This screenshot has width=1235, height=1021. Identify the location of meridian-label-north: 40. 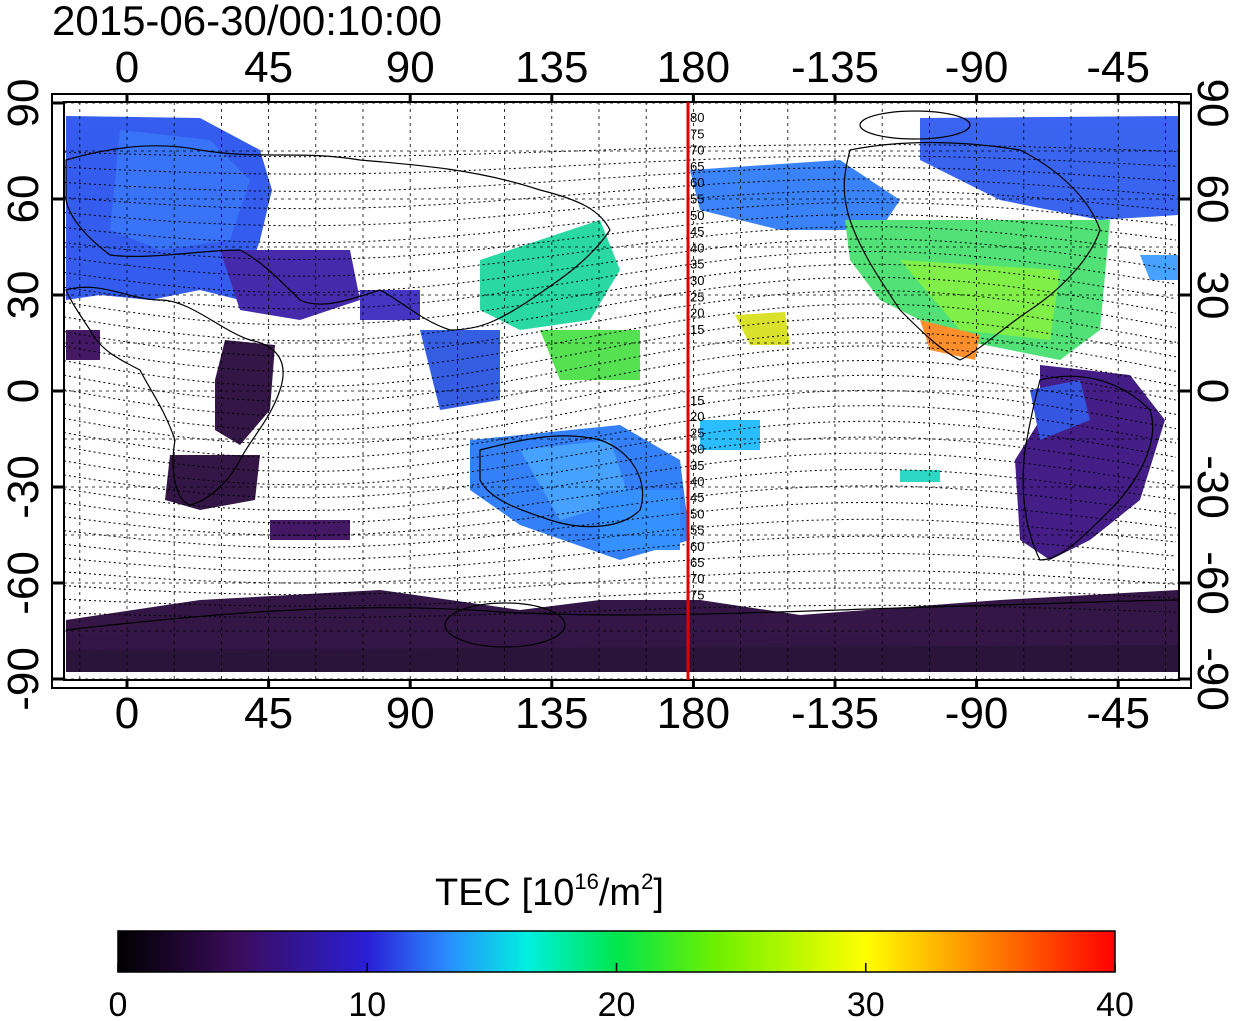
(697, 247).